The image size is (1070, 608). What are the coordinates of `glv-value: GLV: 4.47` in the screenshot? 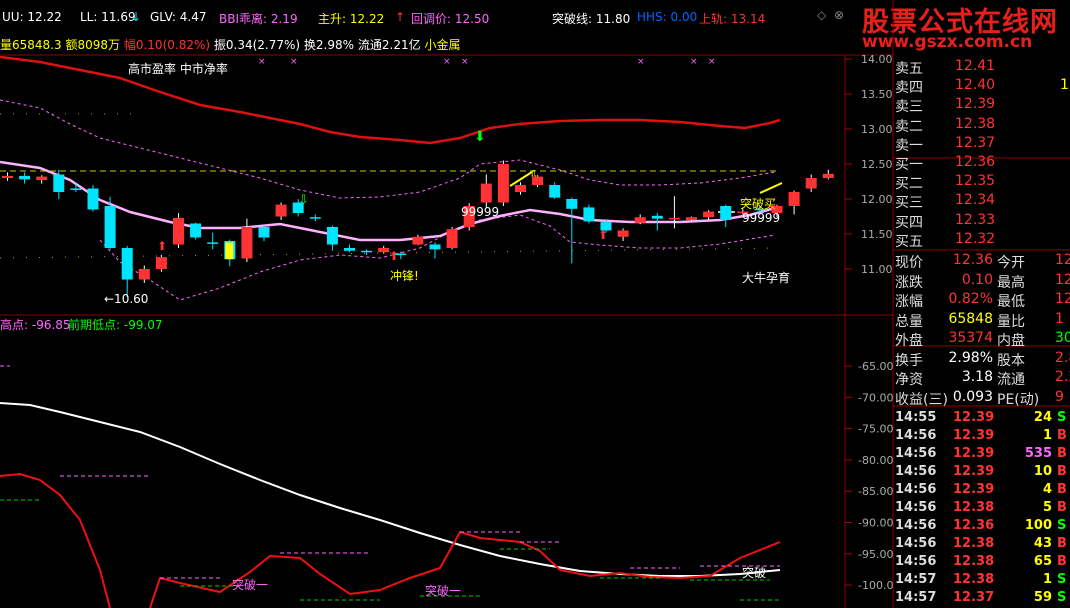 It's located at (178, 17).